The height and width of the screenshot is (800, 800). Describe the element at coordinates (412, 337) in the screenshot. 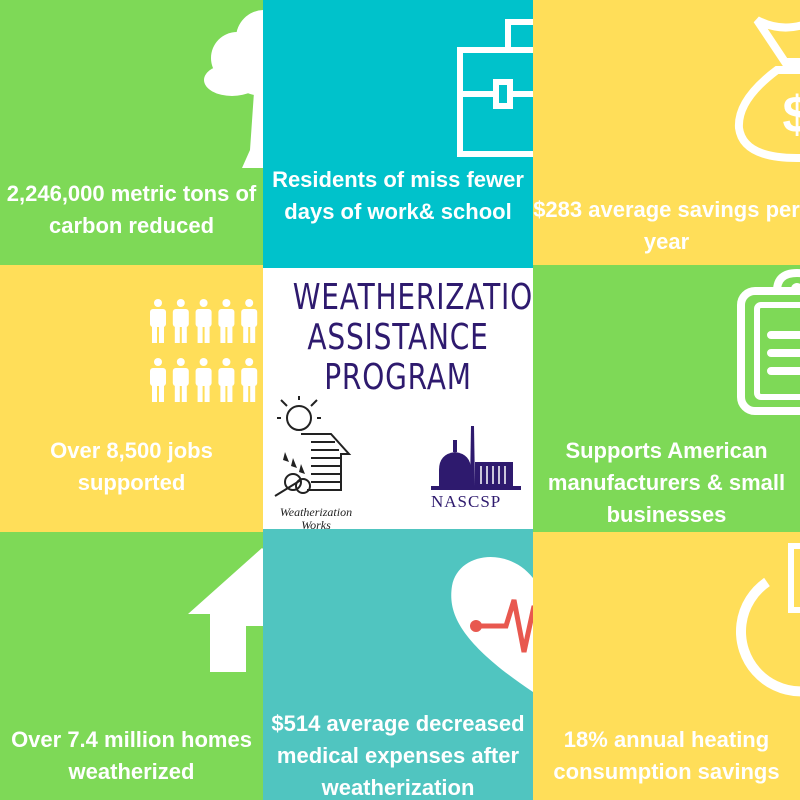

I see `program-title: WEATHERIZATION ASSISTANCE PROGRAM` at that location.